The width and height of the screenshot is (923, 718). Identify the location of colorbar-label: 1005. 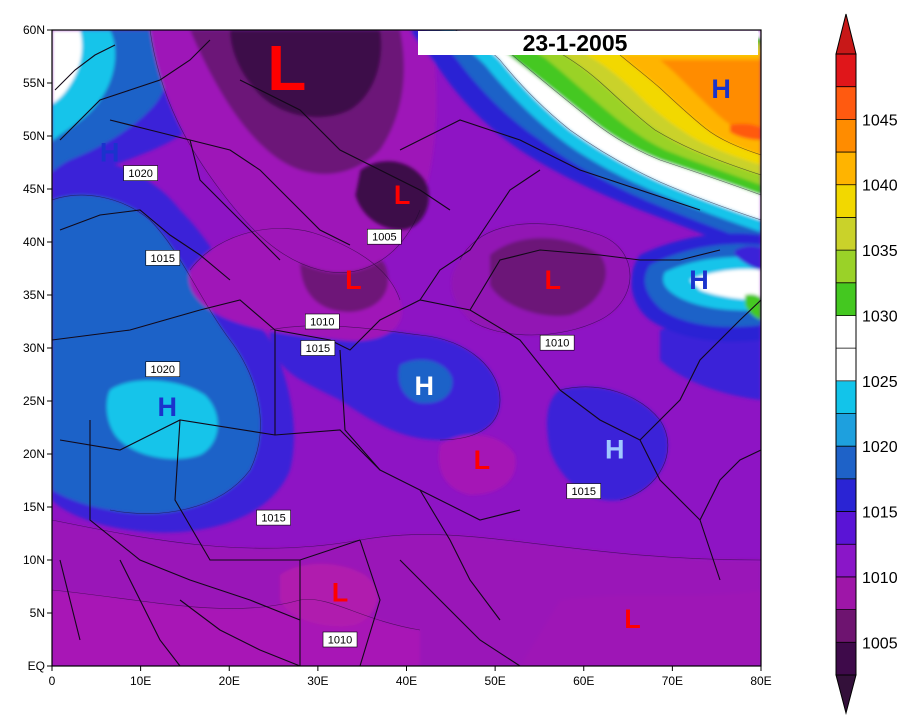
(880, 643).